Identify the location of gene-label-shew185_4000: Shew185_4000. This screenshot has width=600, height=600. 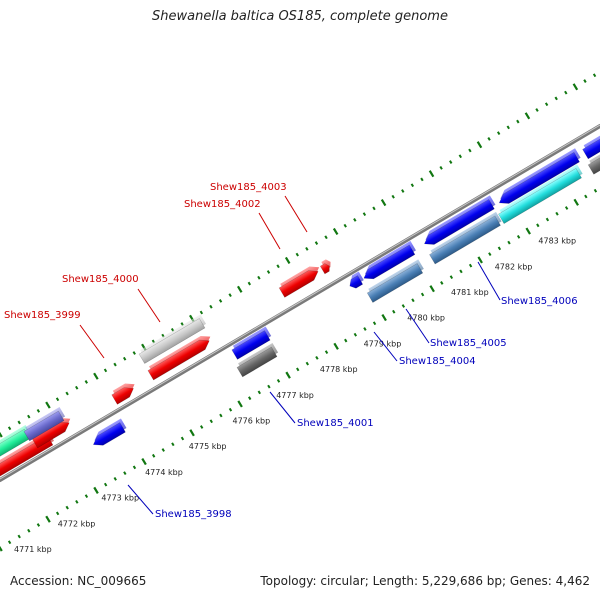
(100, 279).